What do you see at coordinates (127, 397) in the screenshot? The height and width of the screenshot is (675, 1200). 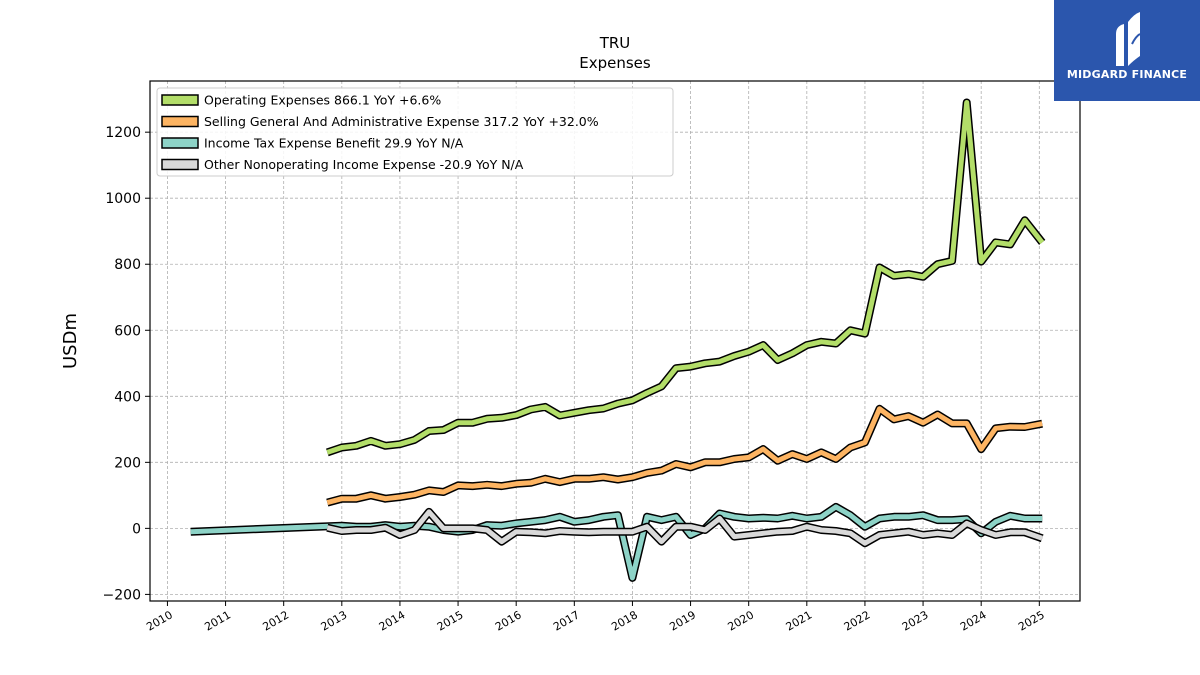 I see `y-tick-label: 400` at bounding box center [127, 397].